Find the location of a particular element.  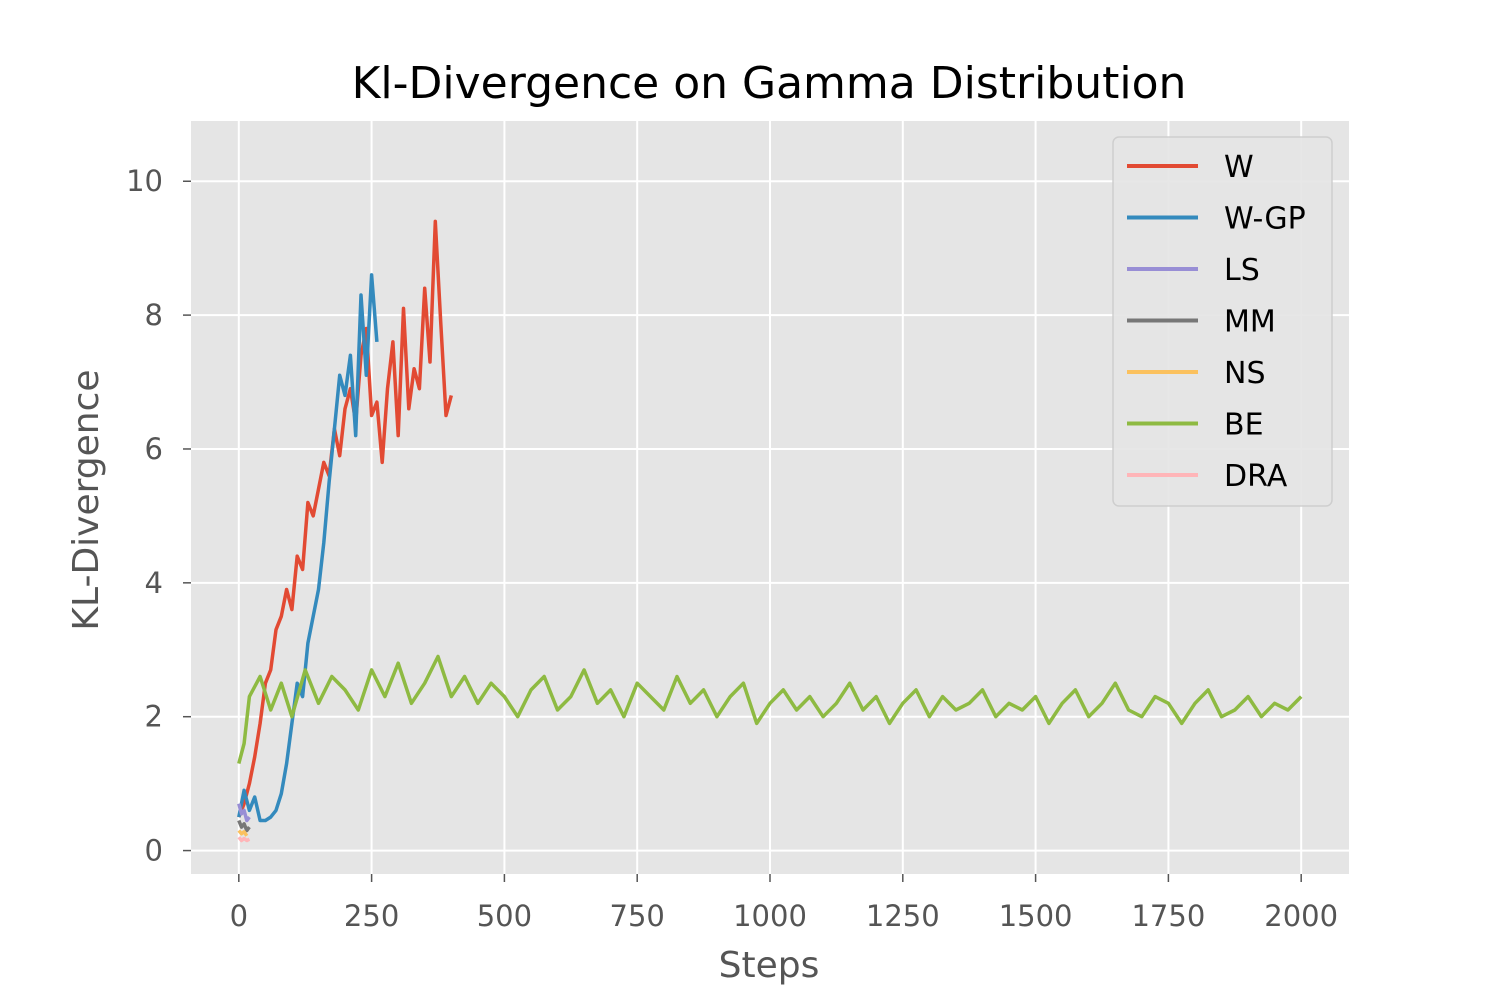

x-tick-label: 750 is located at coordinates (637, 916).